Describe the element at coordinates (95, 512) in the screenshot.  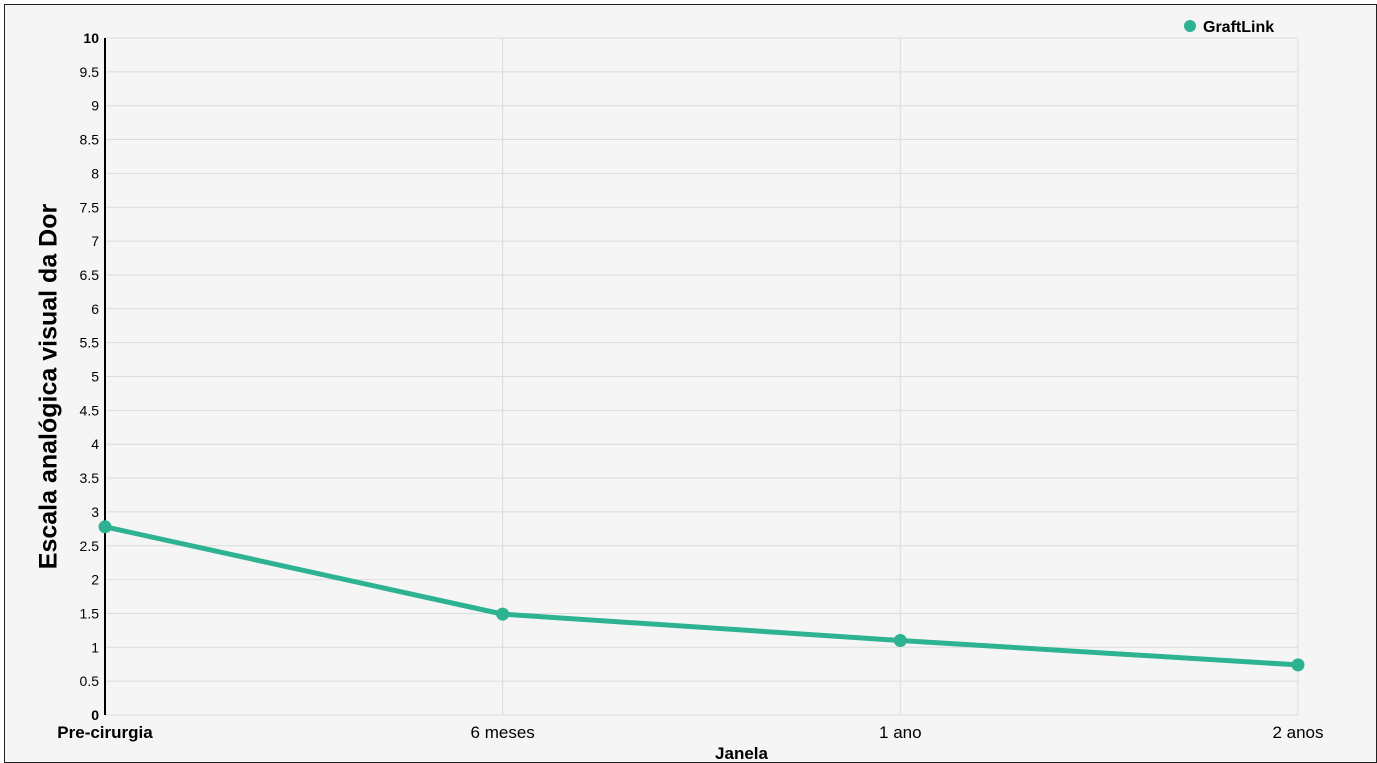
I see `y-tick-label: 3` at that location.